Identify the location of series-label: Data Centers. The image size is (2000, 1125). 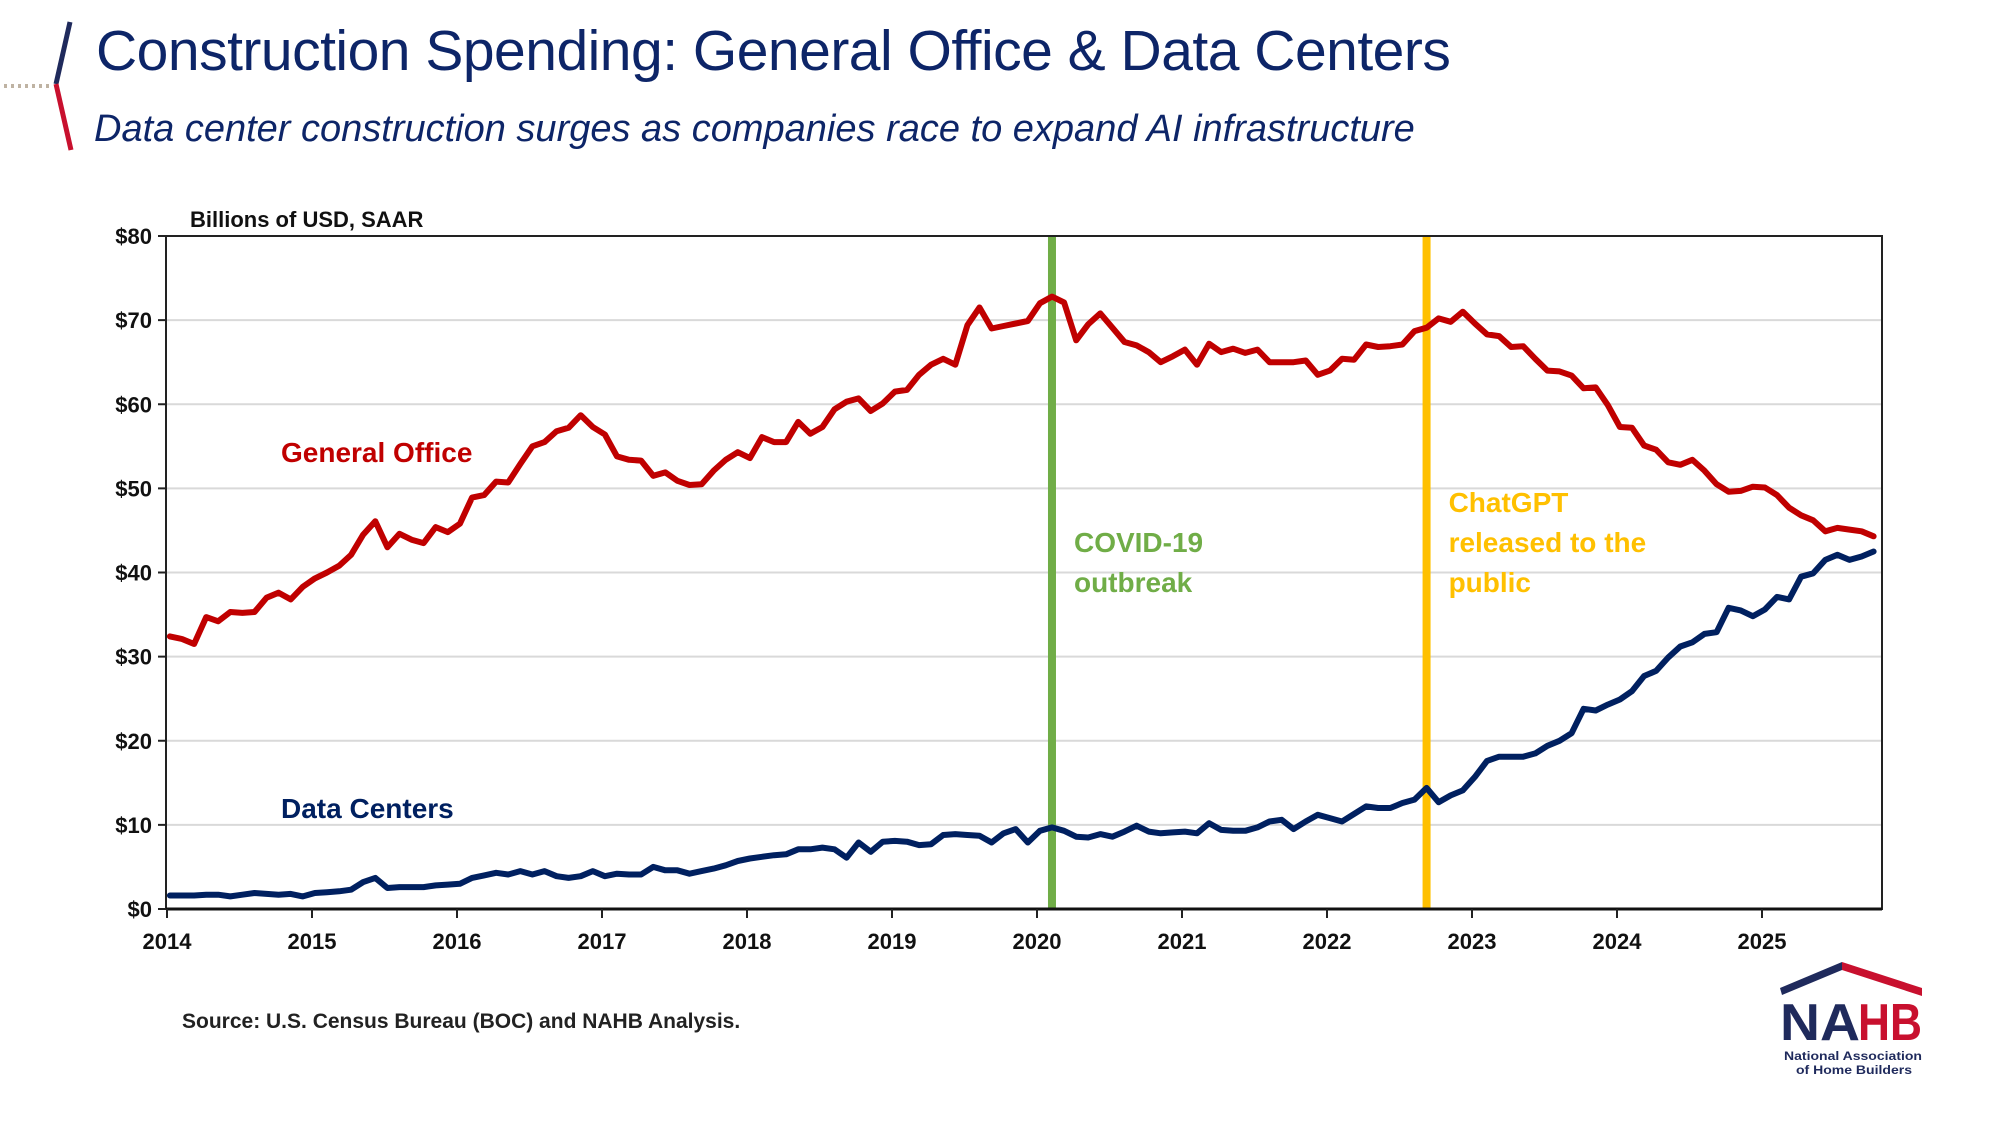
(367, 808).